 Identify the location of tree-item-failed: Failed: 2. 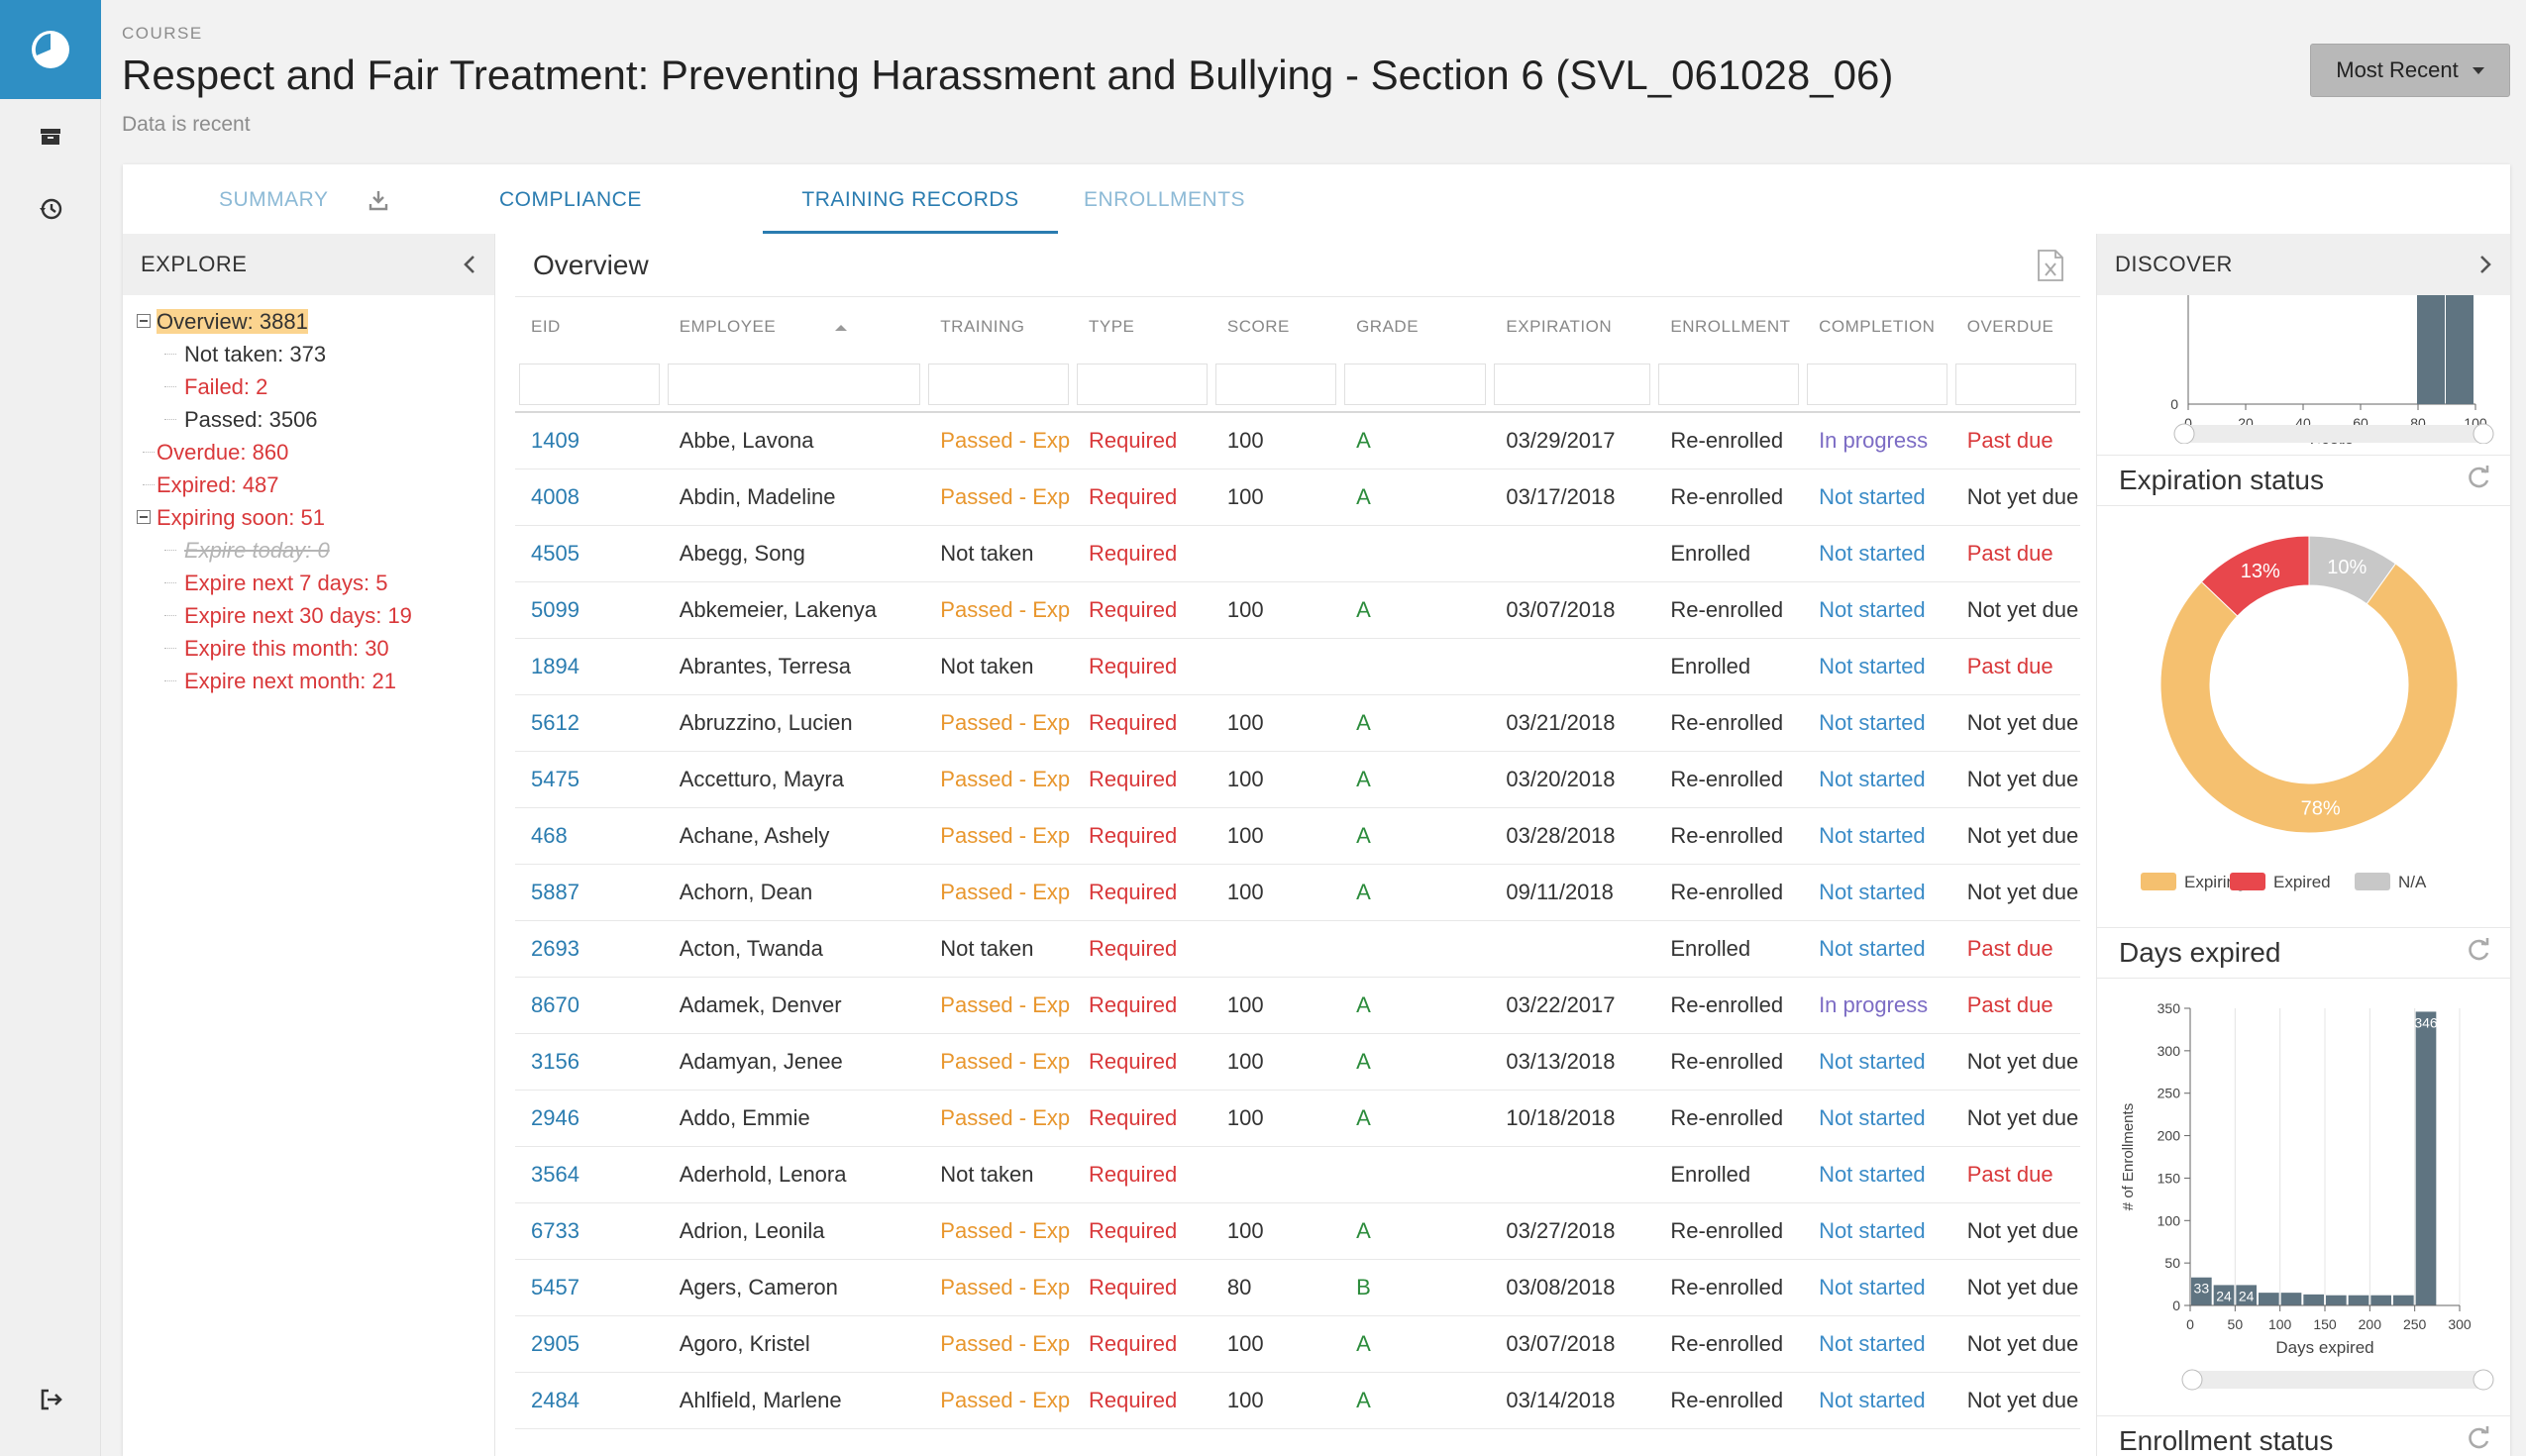
(309, 386).